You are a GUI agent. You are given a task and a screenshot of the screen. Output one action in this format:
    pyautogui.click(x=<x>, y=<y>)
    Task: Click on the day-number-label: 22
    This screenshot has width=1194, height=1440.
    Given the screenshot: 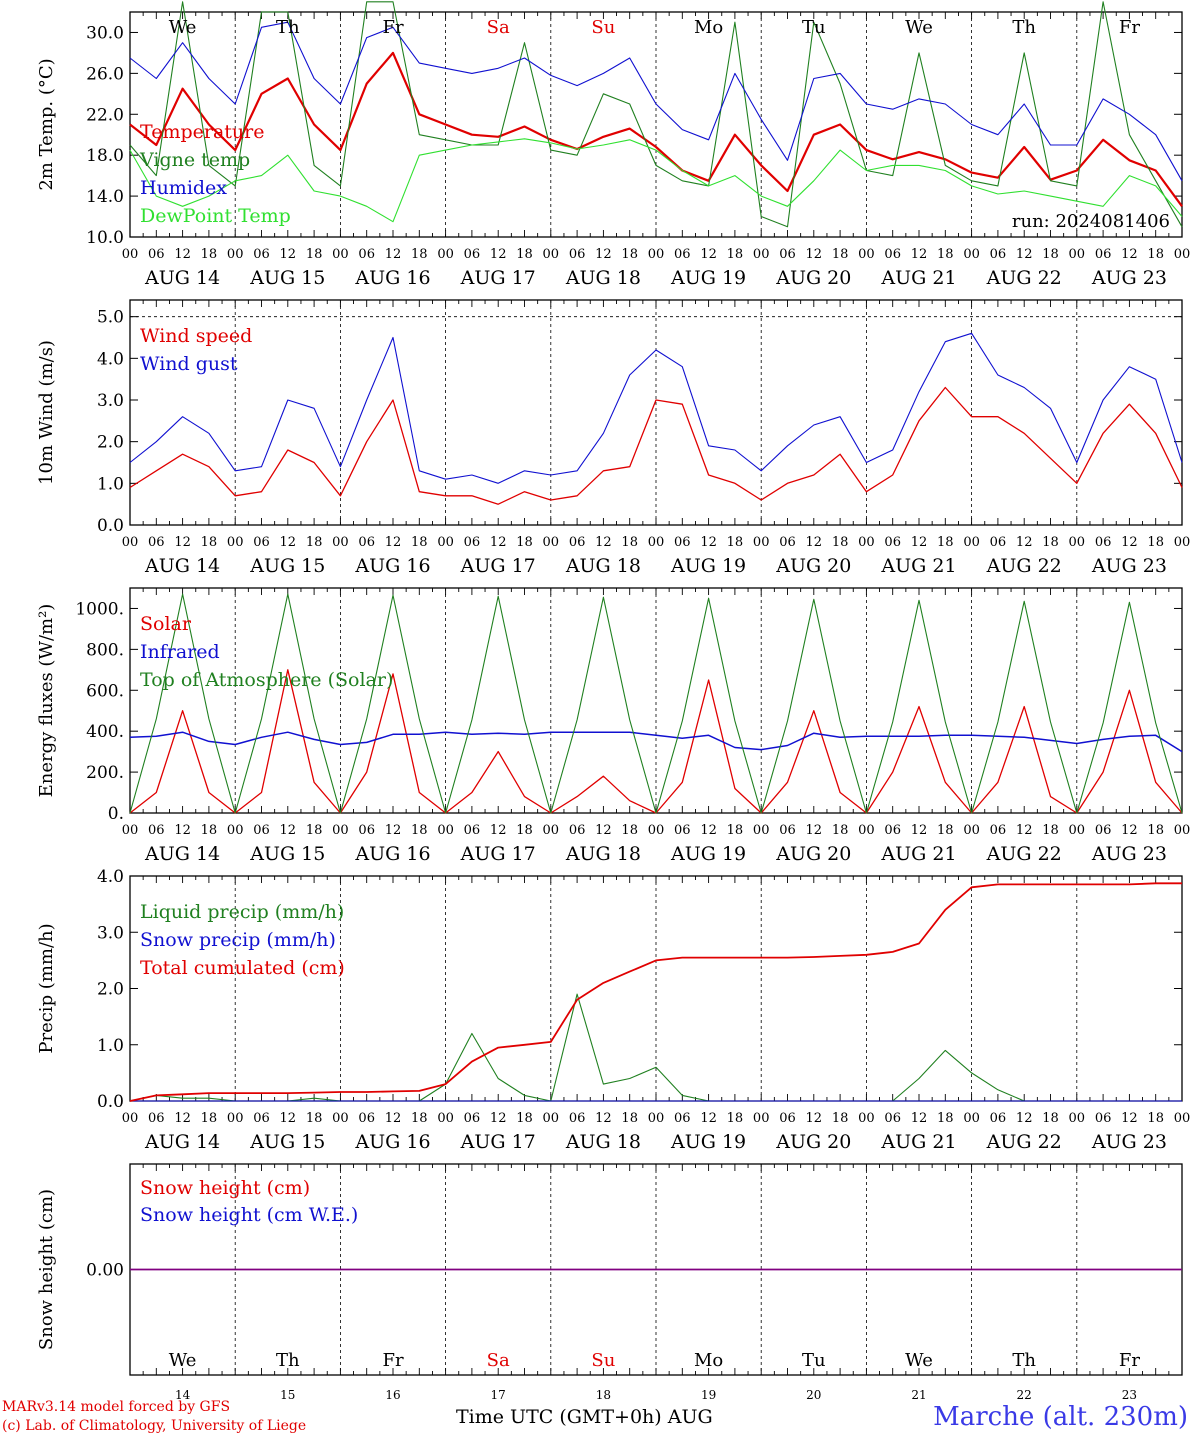 What is the action you would take?
    pyautogui.click(x=1024, y=1395)
    